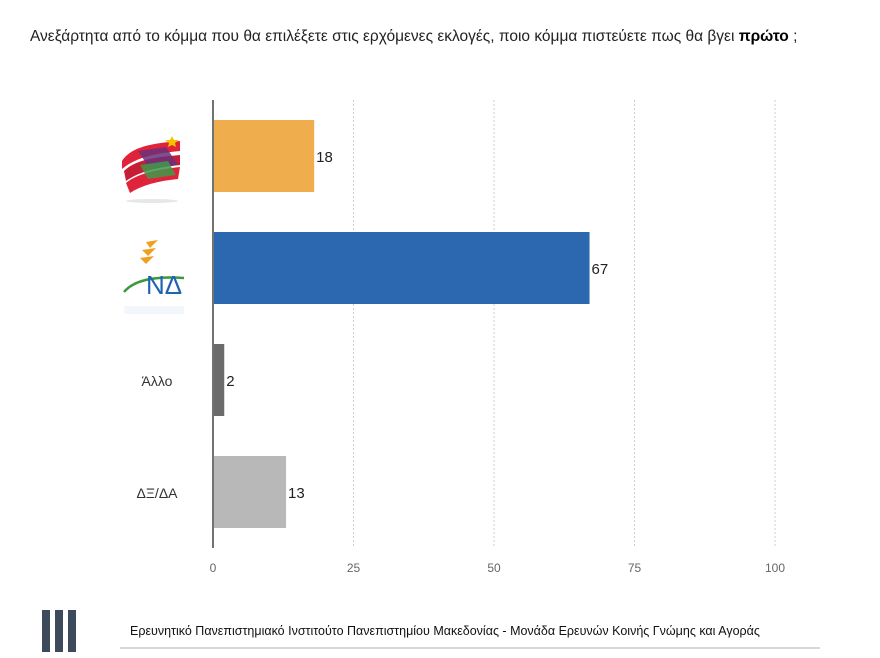  Describe the element at coordinates (164, 285) in the screenshot. I see `nd-logo-text: ΝΔ` at that location.